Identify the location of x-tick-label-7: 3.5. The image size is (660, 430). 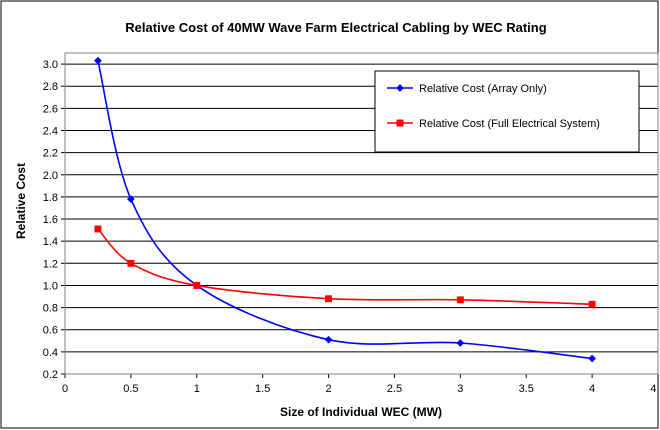
(526, 389).